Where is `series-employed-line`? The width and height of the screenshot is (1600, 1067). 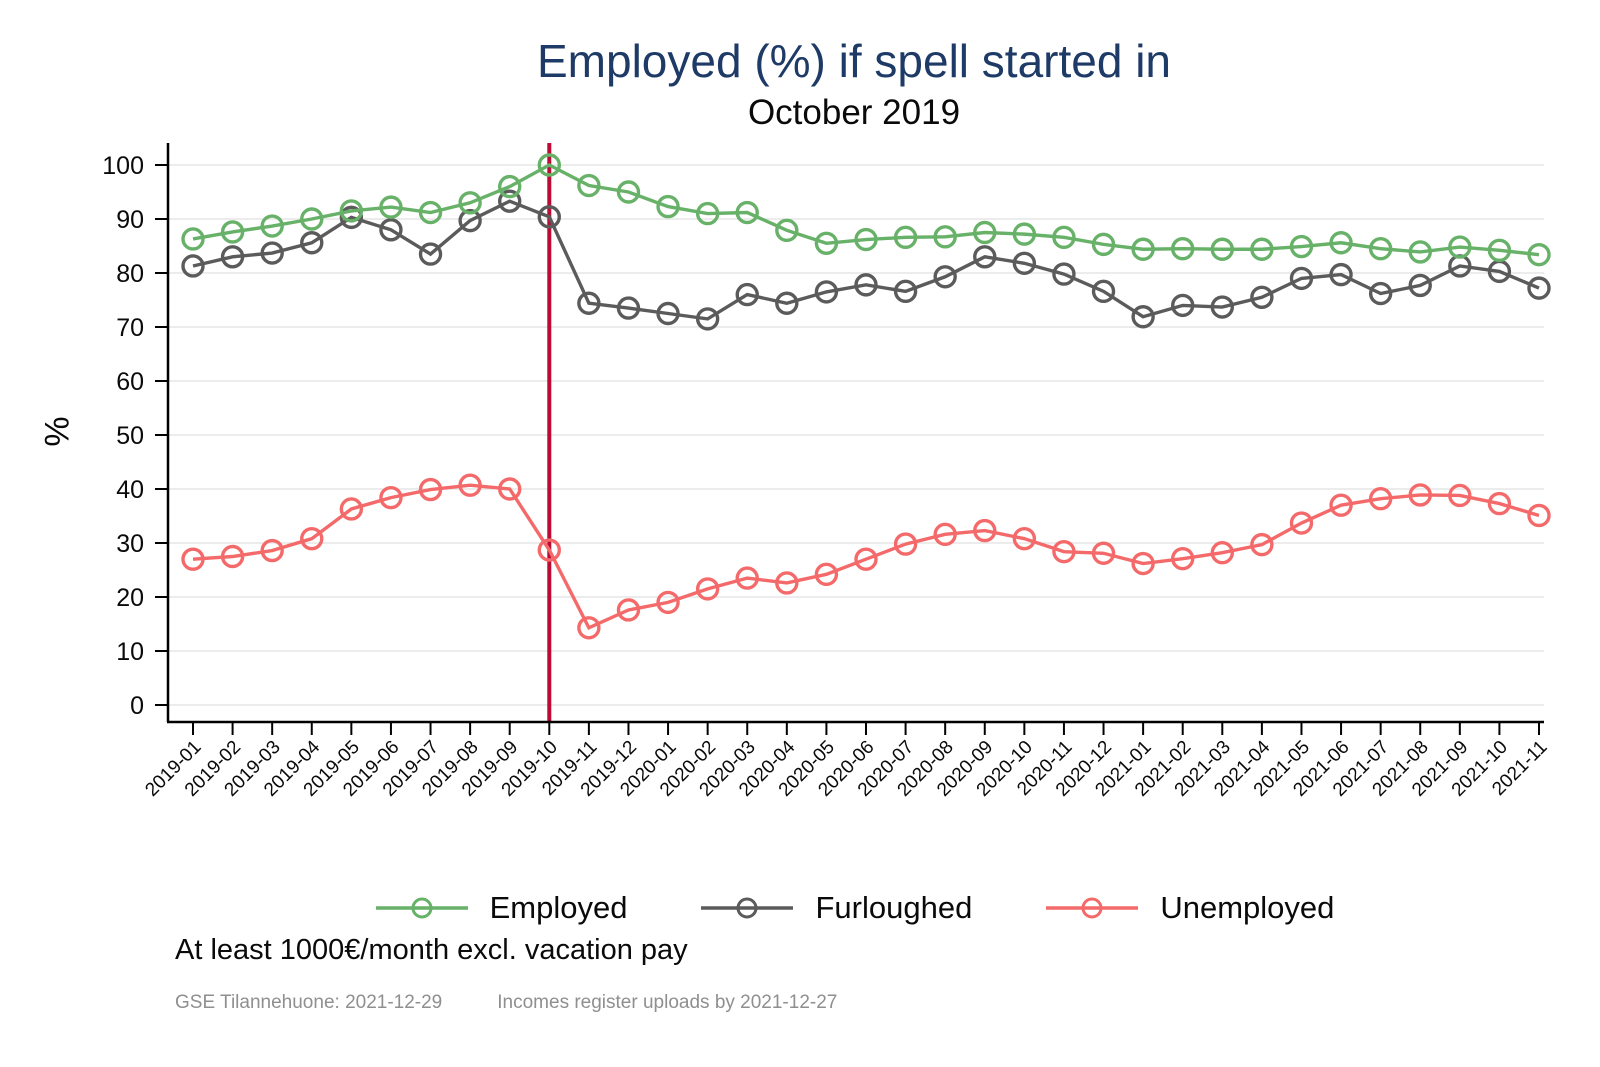
series-employed-line is located at coordinates (866, 210).